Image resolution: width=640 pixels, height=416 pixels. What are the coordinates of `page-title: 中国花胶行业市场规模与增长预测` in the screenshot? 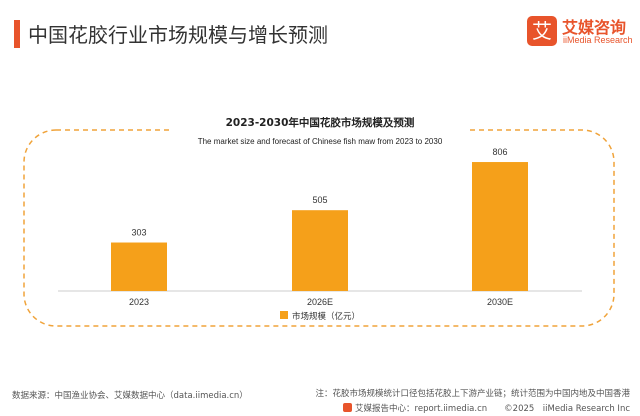 It's located at (178, 35).